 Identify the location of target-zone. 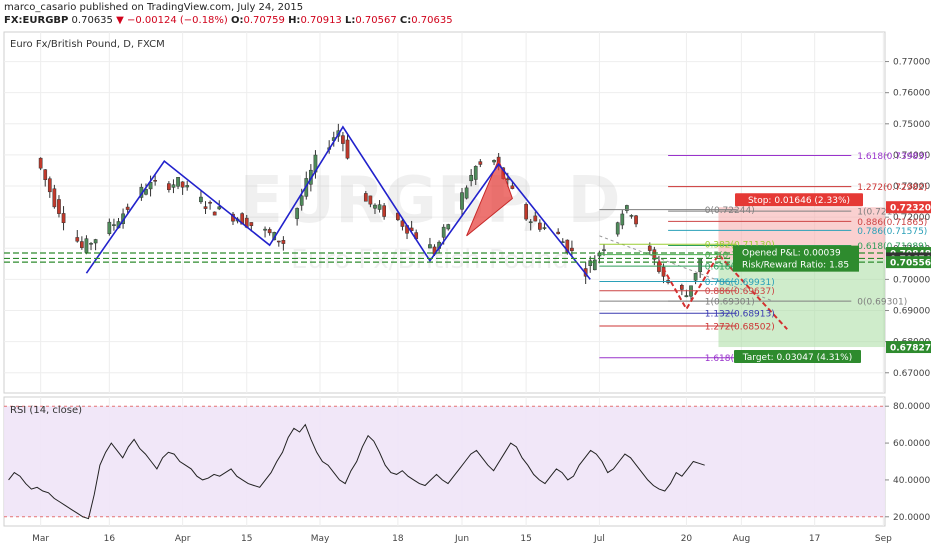
(801, 303).